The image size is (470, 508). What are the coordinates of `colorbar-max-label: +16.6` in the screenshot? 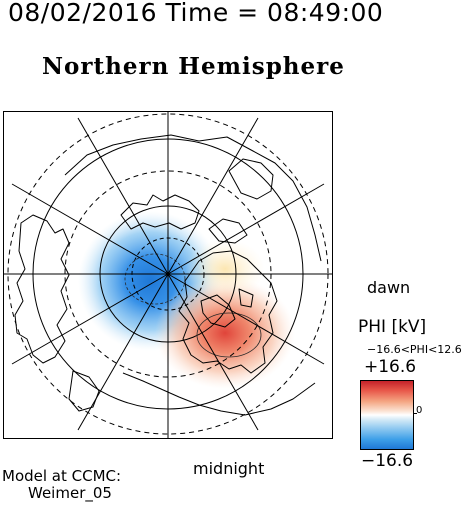 It's located at (390, 367).